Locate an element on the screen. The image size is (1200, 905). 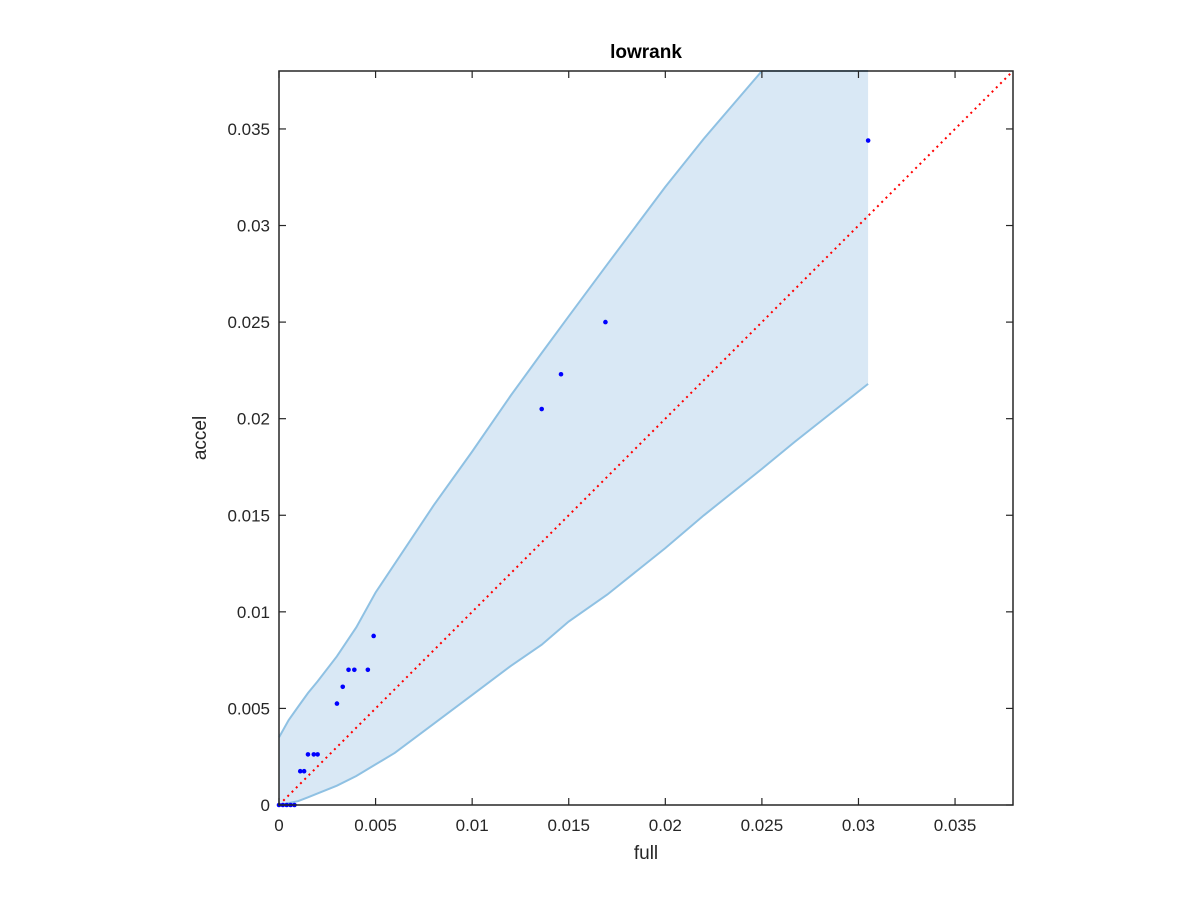
x-tick-label: 0 is located at coordinates (278, 825).